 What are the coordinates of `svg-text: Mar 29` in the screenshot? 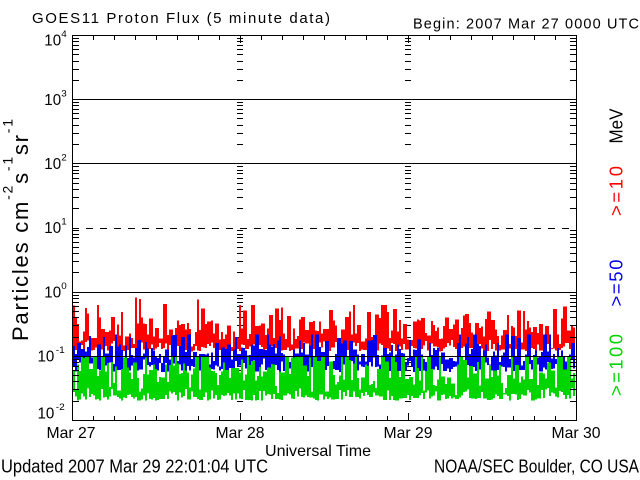 It's located at (408, 433).